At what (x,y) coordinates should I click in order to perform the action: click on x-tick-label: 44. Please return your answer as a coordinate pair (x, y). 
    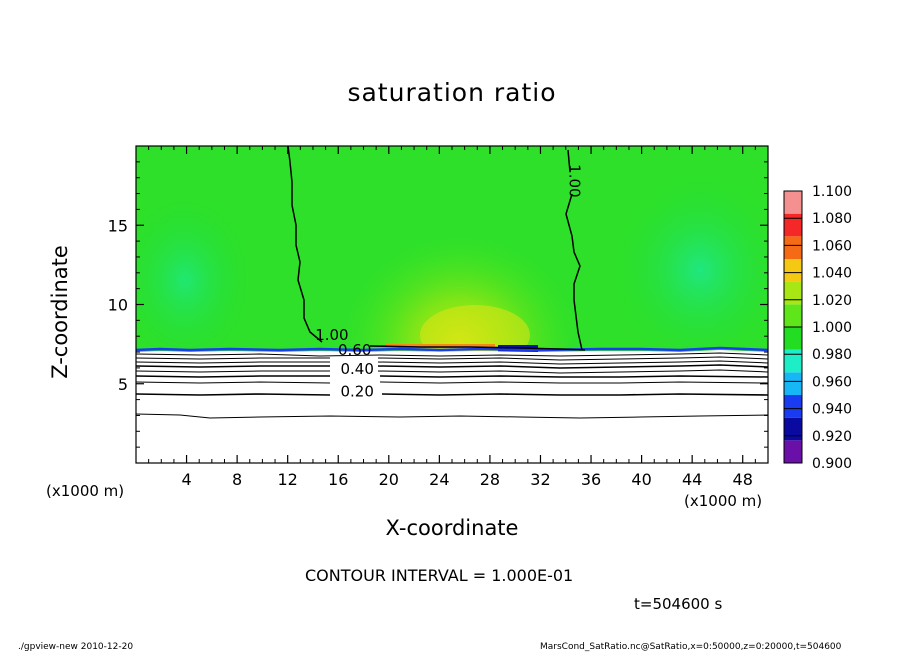
    Looking at the image, I should click on (692, 479).